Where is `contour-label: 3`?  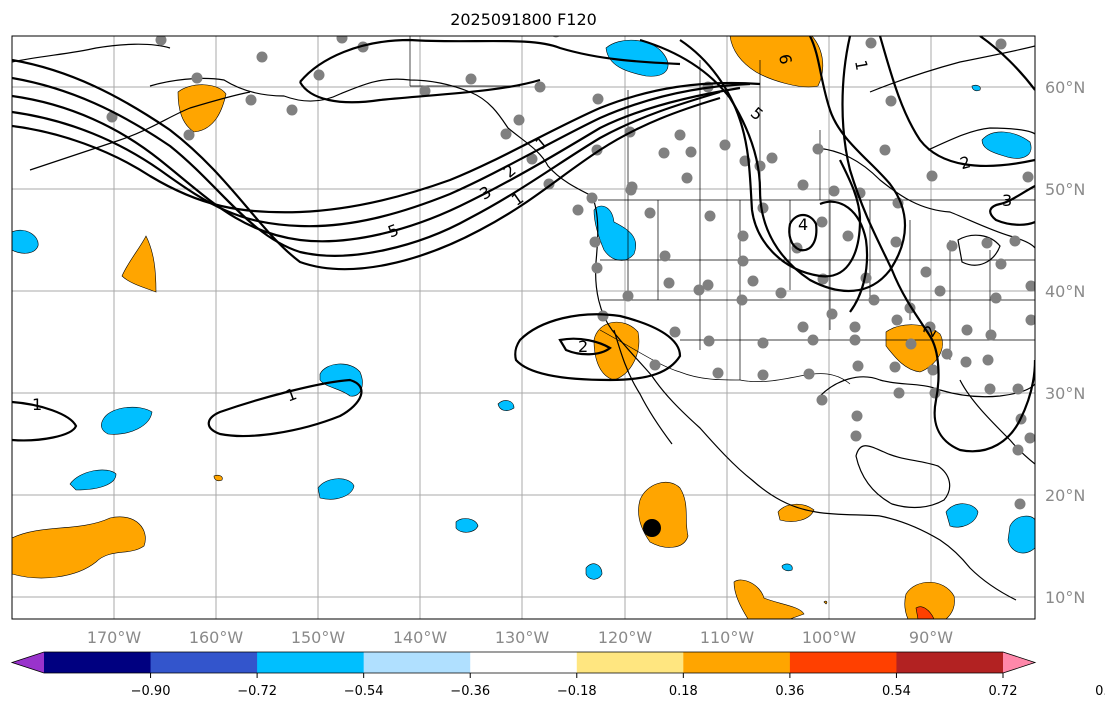 contour-label: 3 is located at coordinates (1007, 200).